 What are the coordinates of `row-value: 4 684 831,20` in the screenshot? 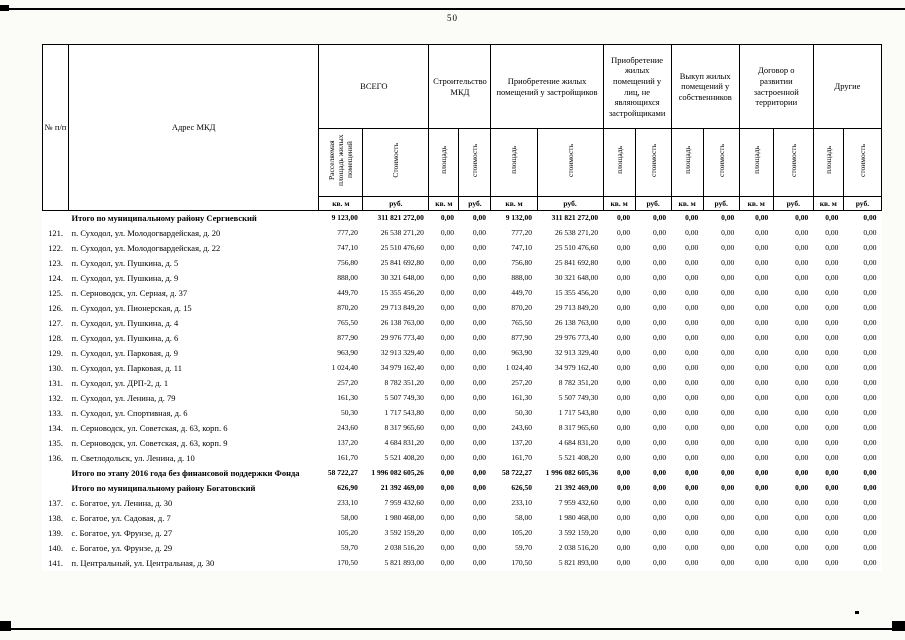 It's located at (578, 442).